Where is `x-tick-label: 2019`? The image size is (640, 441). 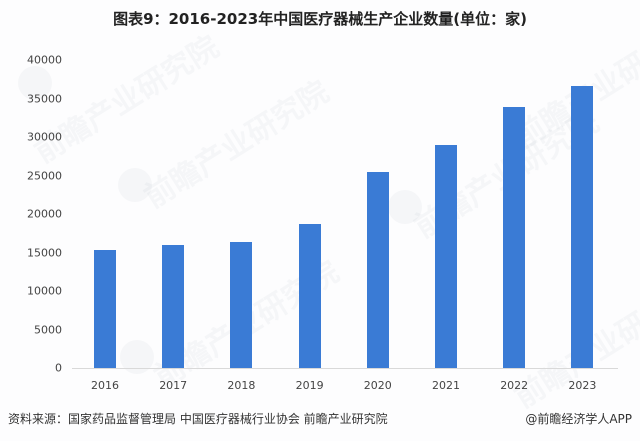 x-tick-label: 2019 is located at coordinates (309, 385).